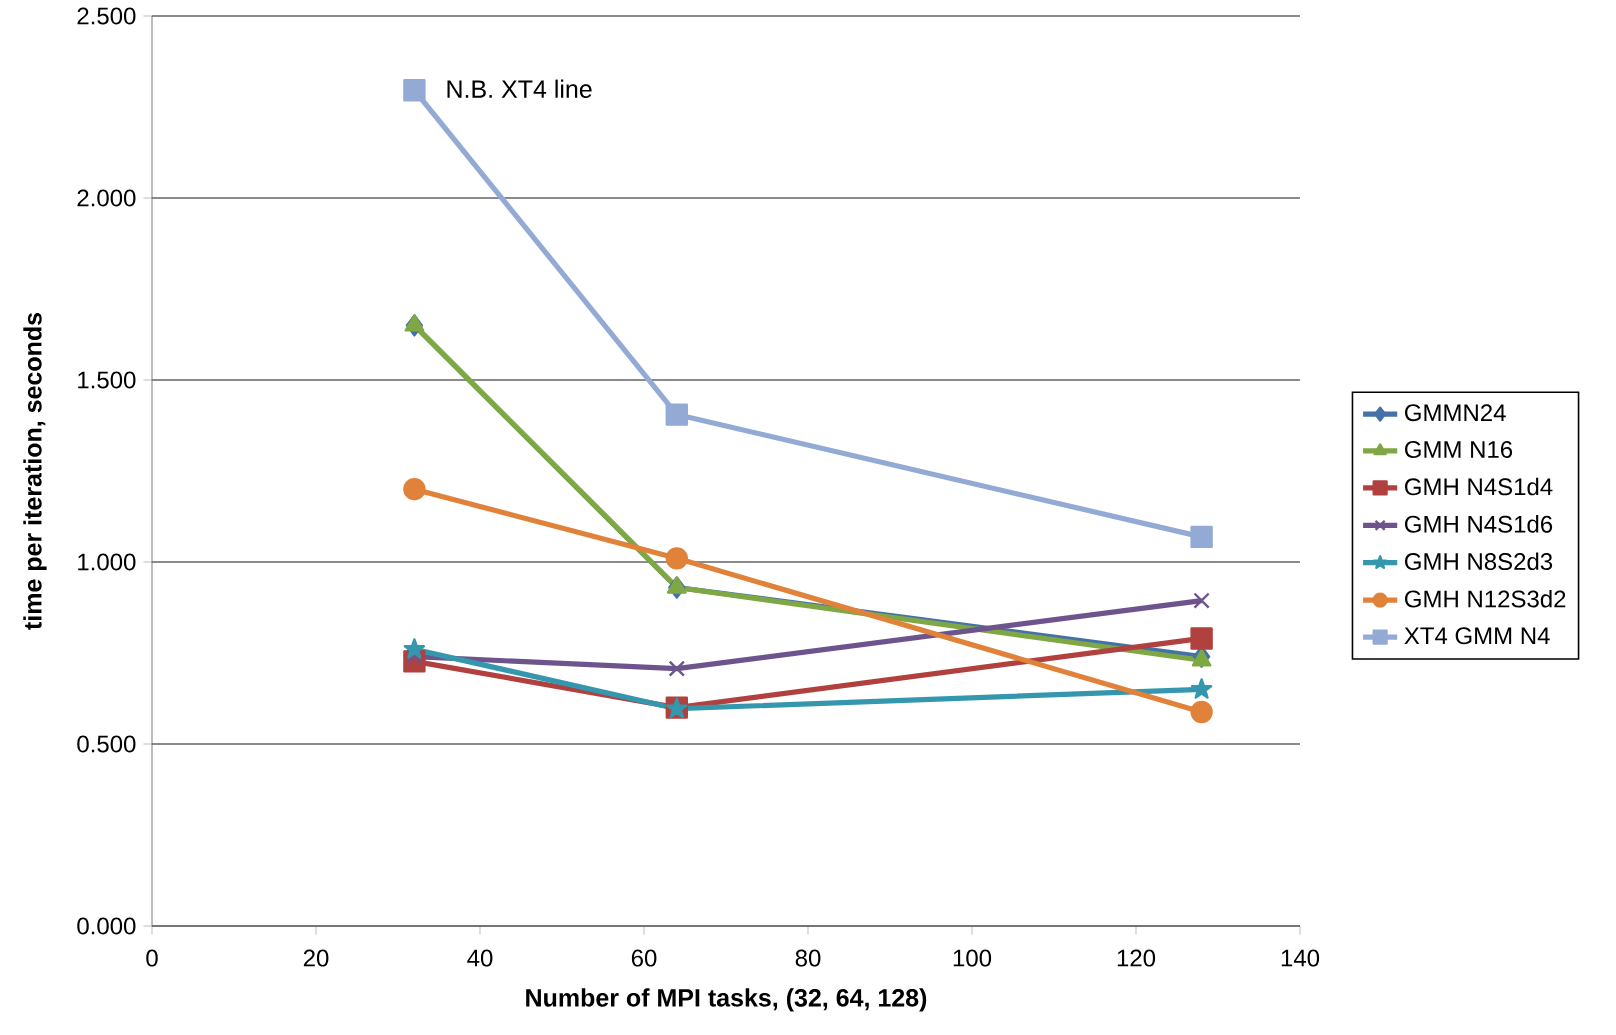  I want to click on legend-label: GMMN24, so click(1455, 413).